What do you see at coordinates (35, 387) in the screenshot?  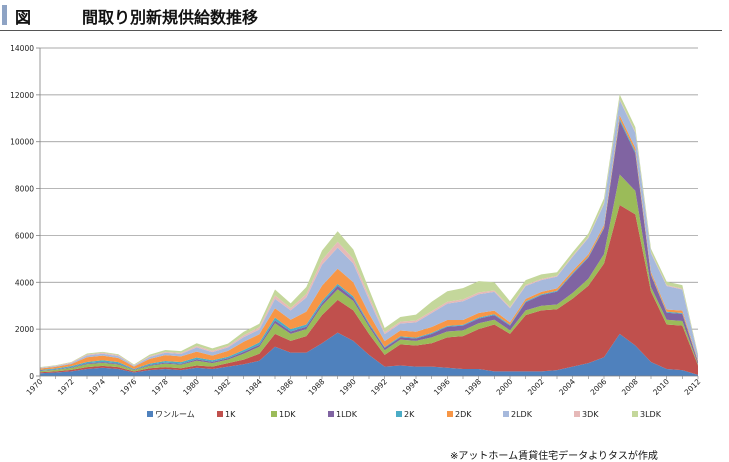 I see `x-tick-label: 1970` at bounding box center [35, 387].